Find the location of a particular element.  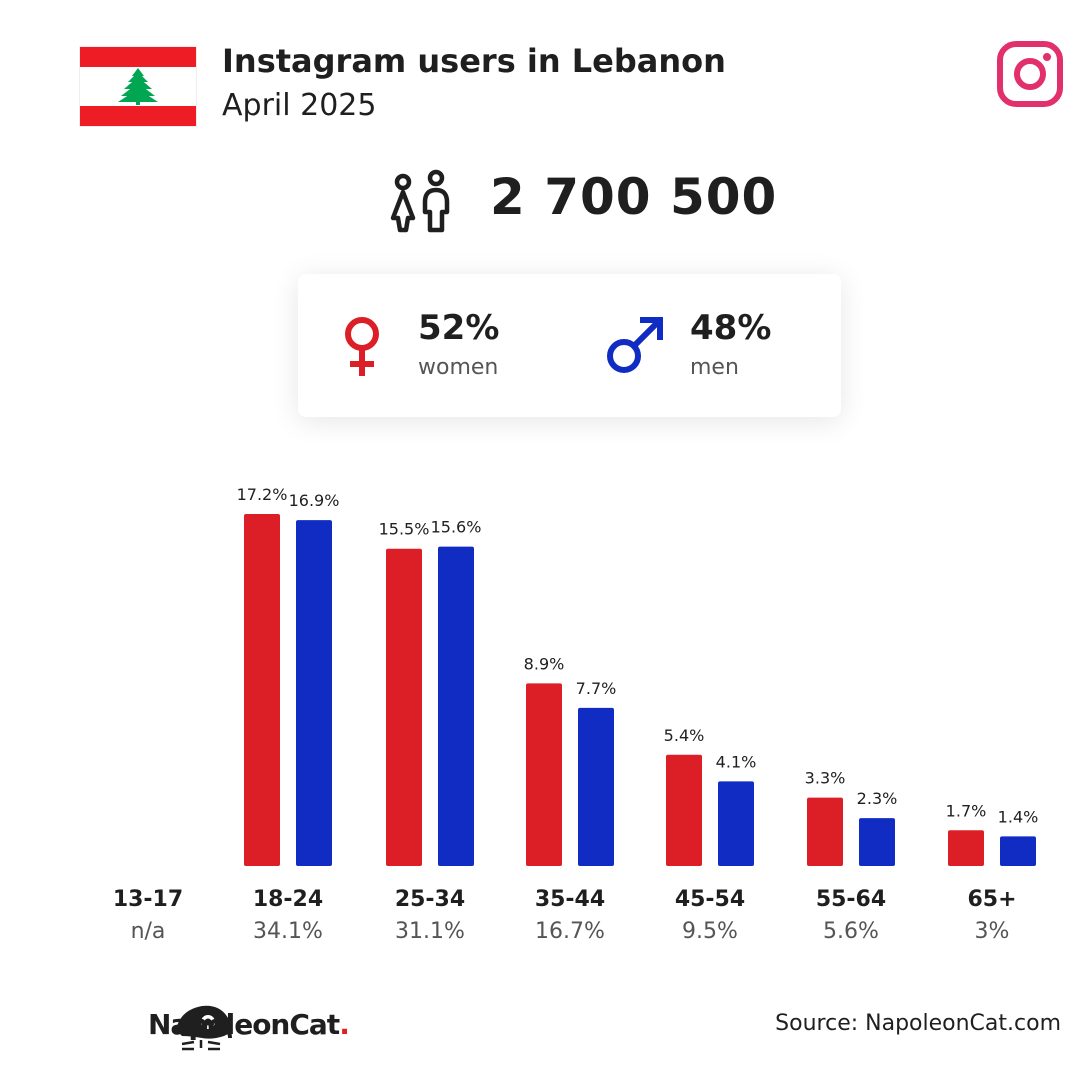

bar-value-label: 4.1% is located at coordinates (736, 761).